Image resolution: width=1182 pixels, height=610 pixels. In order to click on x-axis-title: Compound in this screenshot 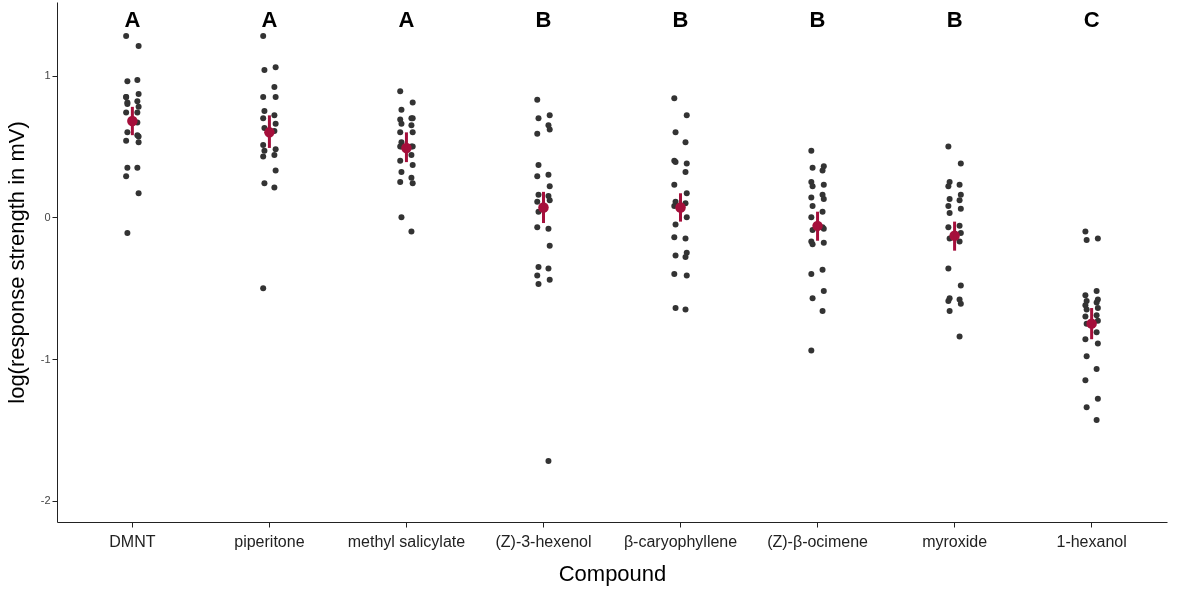, I will do `click(612, 573)`.